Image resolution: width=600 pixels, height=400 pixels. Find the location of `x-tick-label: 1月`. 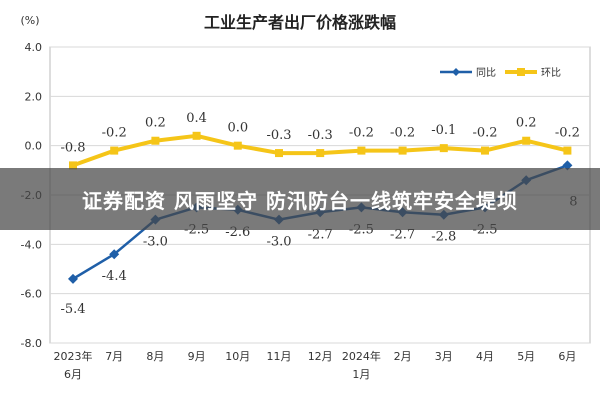

x-tick-label: 1月 is located at coordinates (361, 374).